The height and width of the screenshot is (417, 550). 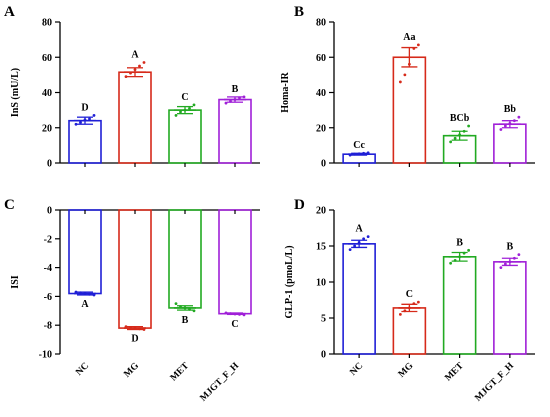 I want to click on panel-c-y-tick-label: -4, so click(x=48, y=268).